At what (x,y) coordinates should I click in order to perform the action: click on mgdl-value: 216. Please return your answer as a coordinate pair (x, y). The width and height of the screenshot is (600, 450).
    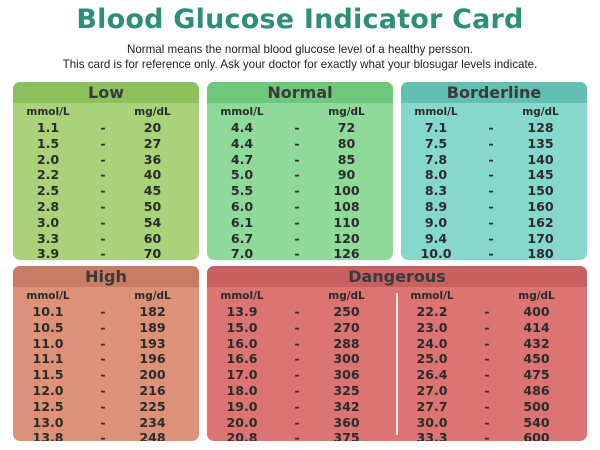
    Looking at the image, I should click on (152, 390).